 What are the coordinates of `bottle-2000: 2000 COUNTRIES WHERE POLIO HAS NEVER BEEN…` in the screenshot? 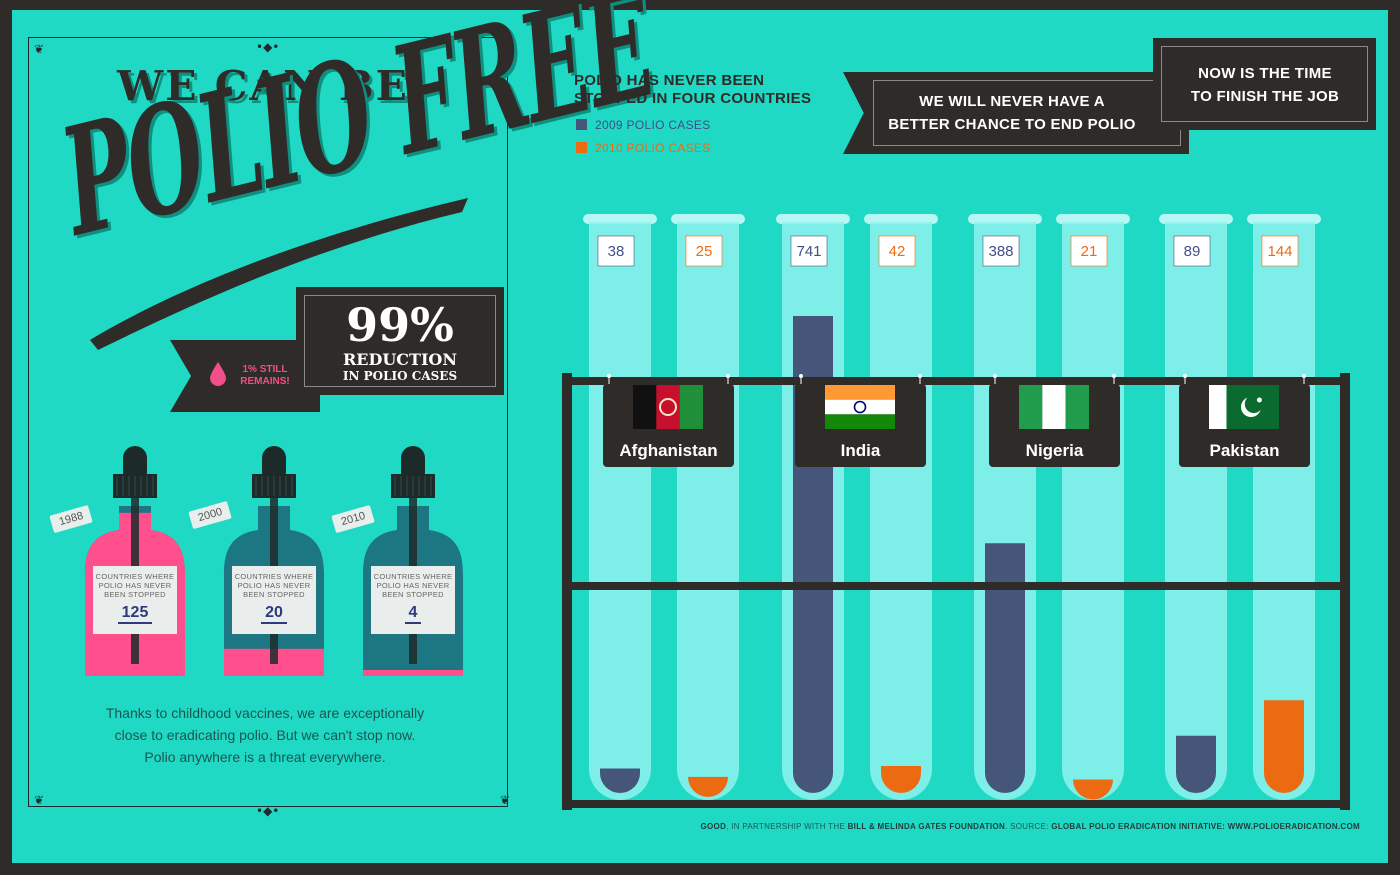 It's located at (257, 556).